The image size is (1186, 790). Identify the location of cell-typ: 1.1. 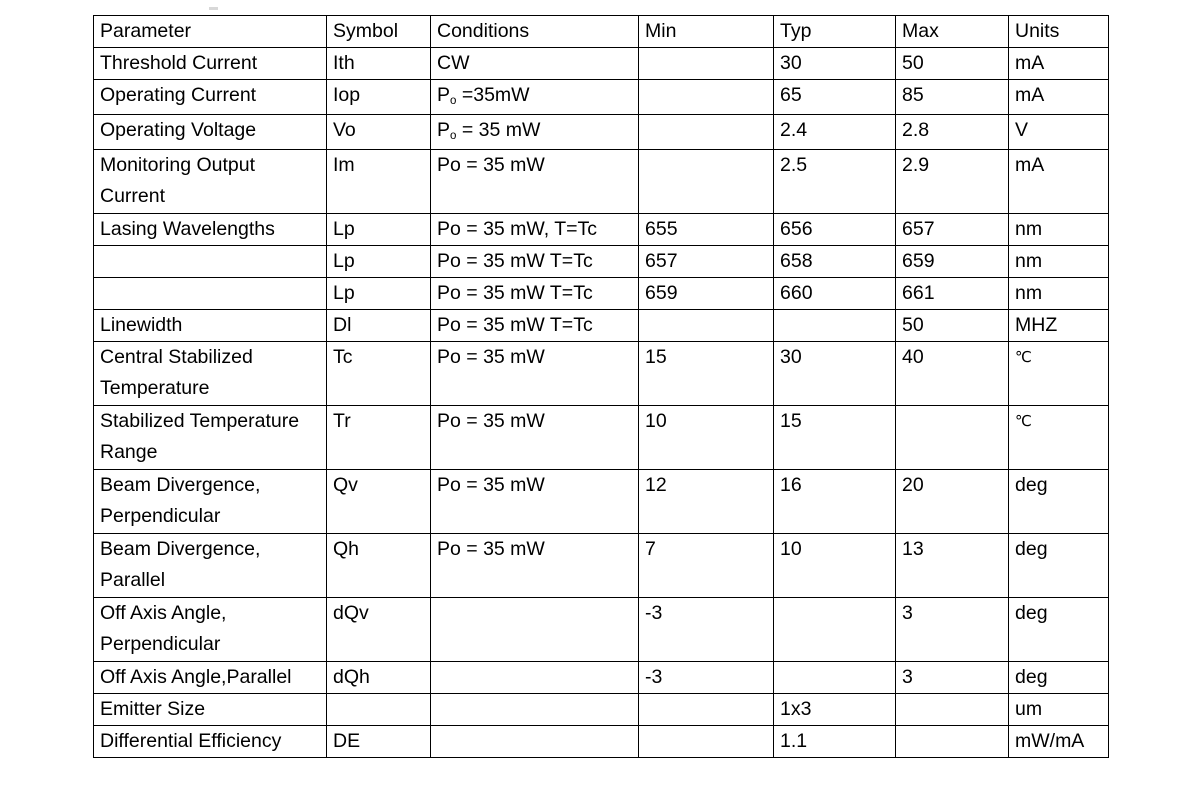
(834, 741).